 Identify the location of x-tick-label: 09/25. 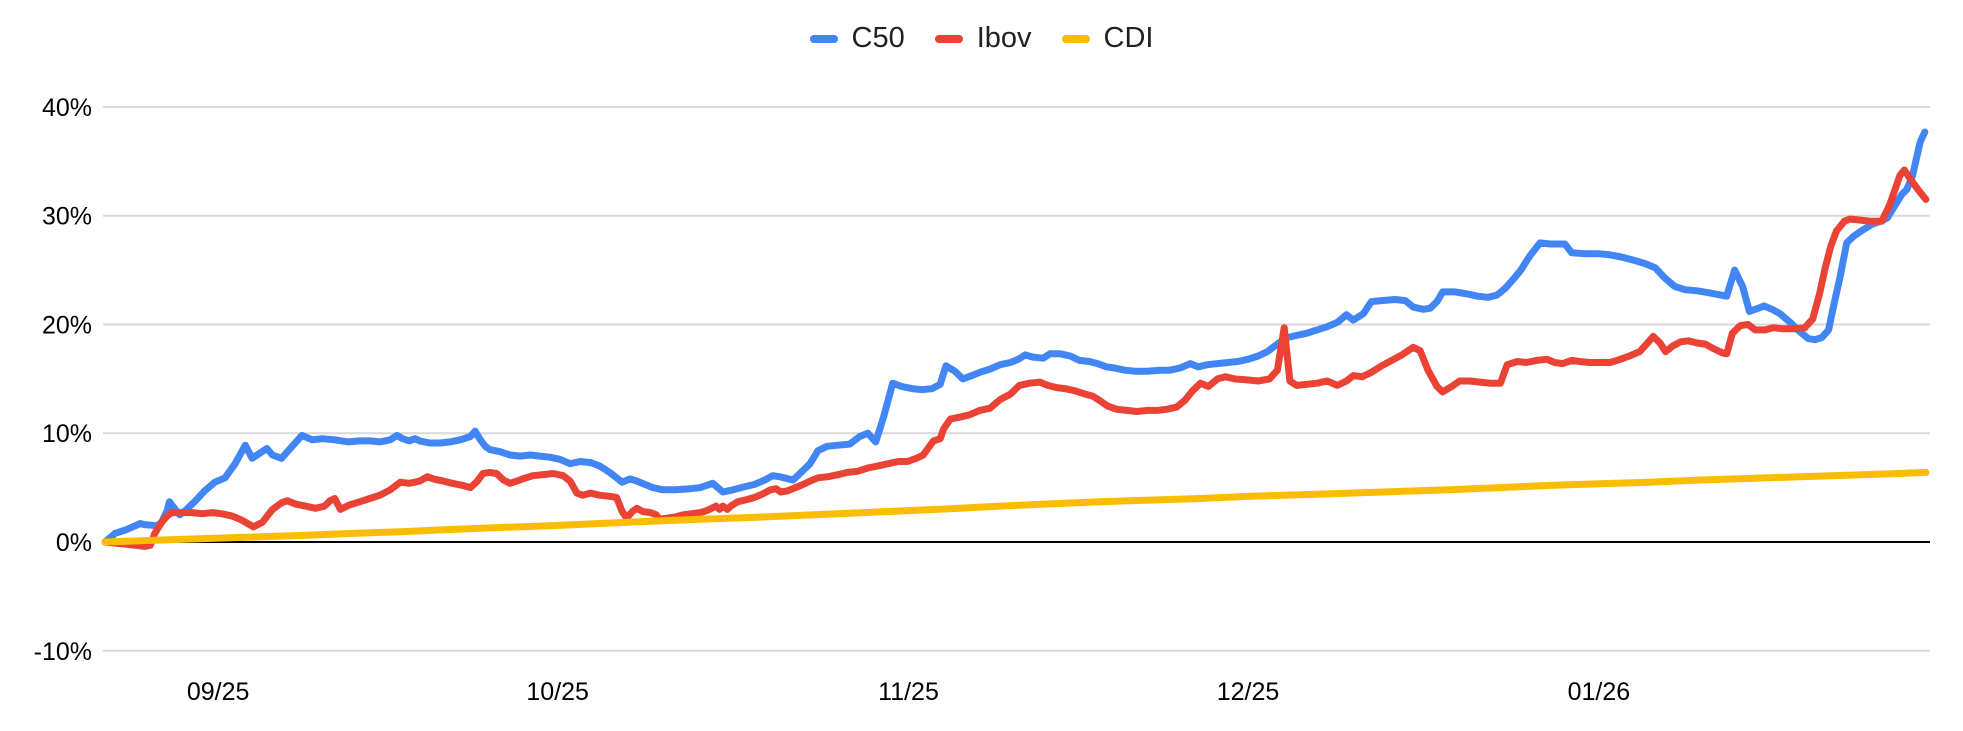
(218, 692).